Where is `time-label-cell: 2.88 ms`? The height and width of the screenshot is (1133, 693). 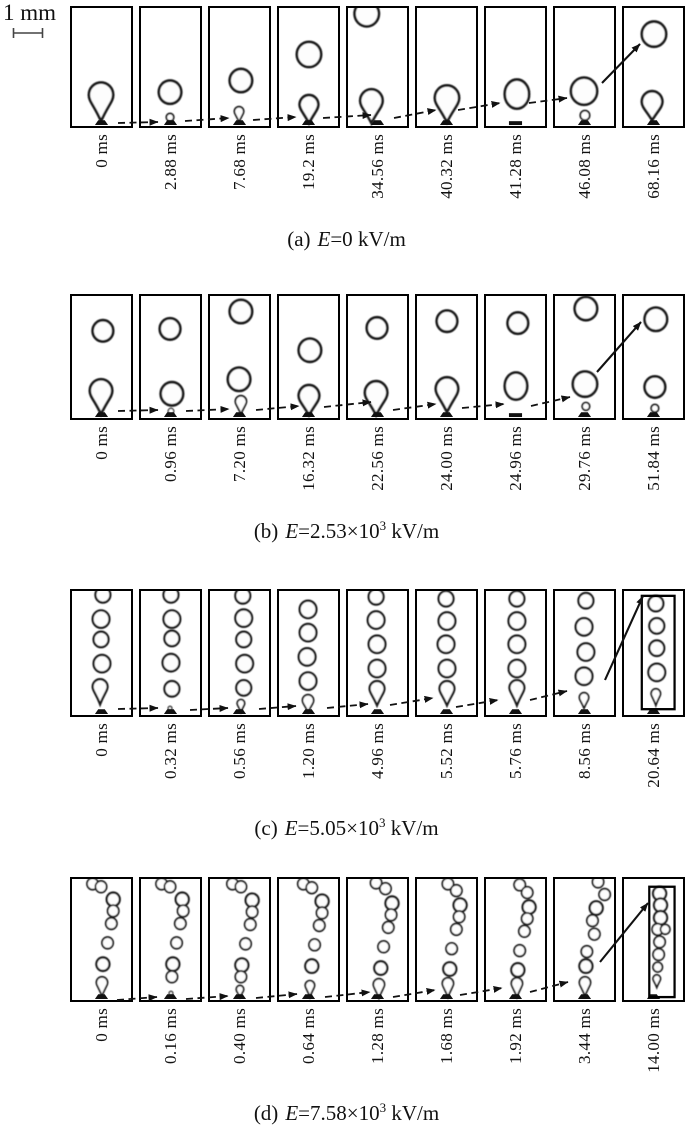 time-label-cell: 2.88 ms is located at coordinates (170, 179).